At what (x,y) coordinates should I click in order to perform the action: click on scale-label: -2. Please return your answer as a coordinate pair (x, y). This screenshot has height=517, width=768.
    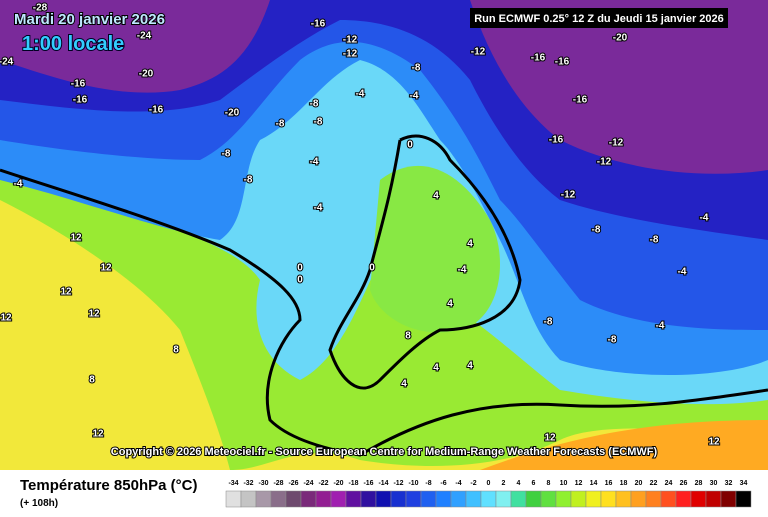
    Looking at the image, I should click on (473, 483).